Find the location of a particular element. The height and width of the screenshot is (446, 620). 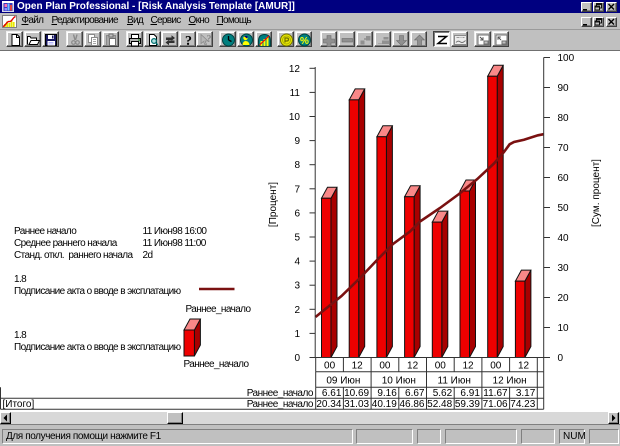

svg-text: 40.19 is located at coordinates (384, 404).